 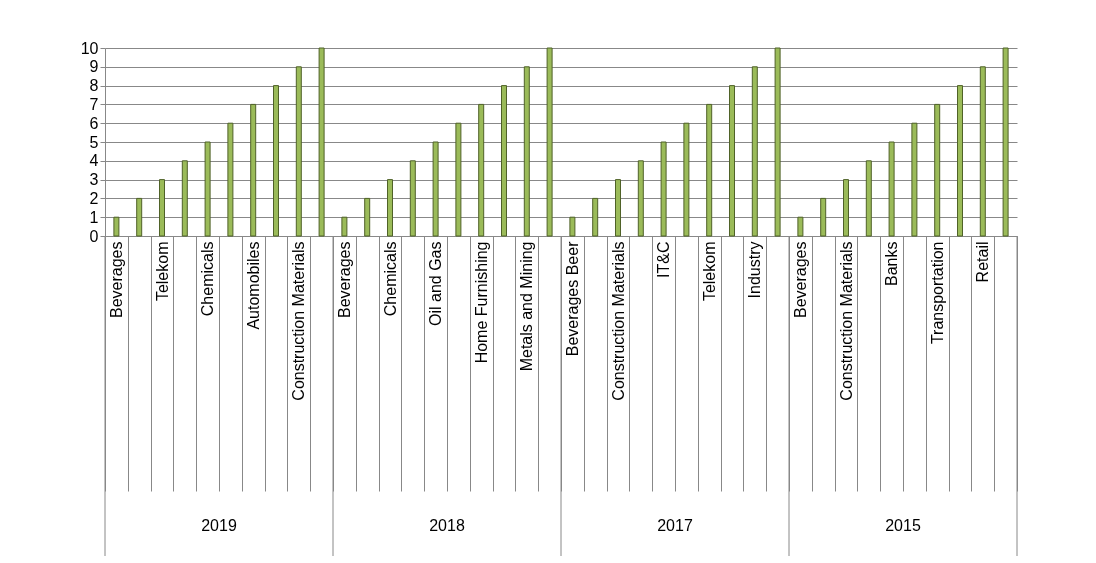 What do you see at coordinates (219, 525) in the screenshot?
I see `text: 2019` at bounding box center [219, 525].